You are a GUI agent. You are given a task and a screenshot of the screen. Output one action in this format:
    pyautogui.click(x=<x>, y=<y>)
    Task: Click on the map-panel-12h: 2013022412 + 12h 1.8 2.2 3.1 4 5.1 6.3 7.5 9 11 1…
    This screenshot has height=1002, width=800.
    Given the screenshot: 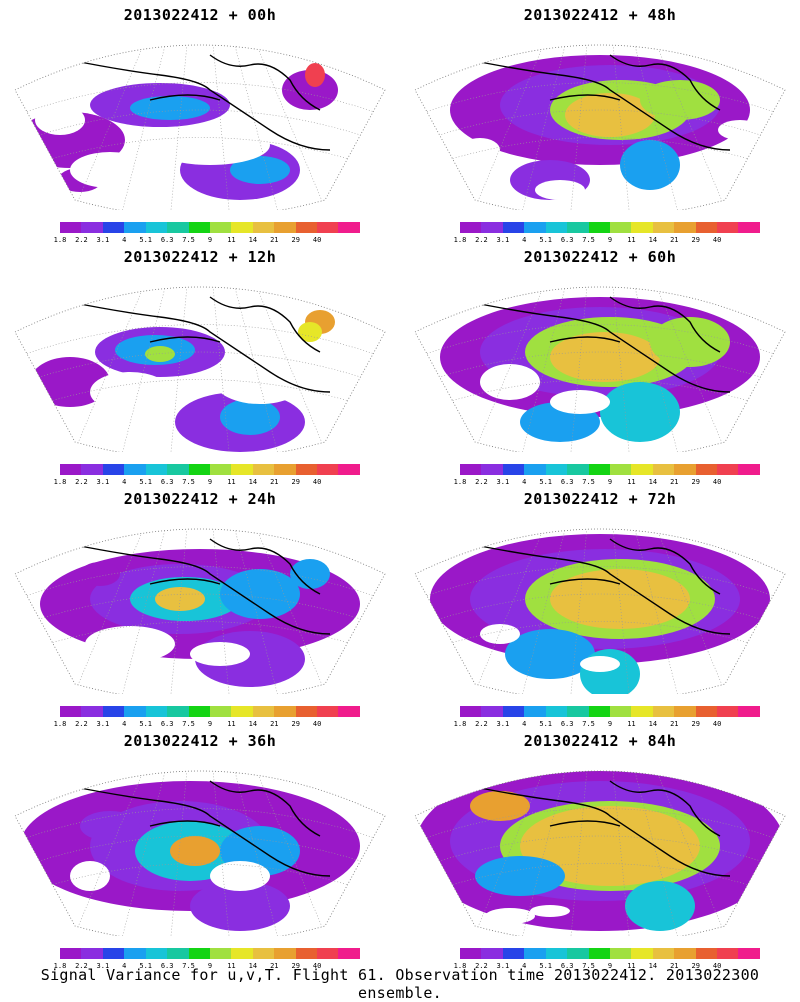 What is the action you would take?
    pyautogui.click(x=200, y=367)
    